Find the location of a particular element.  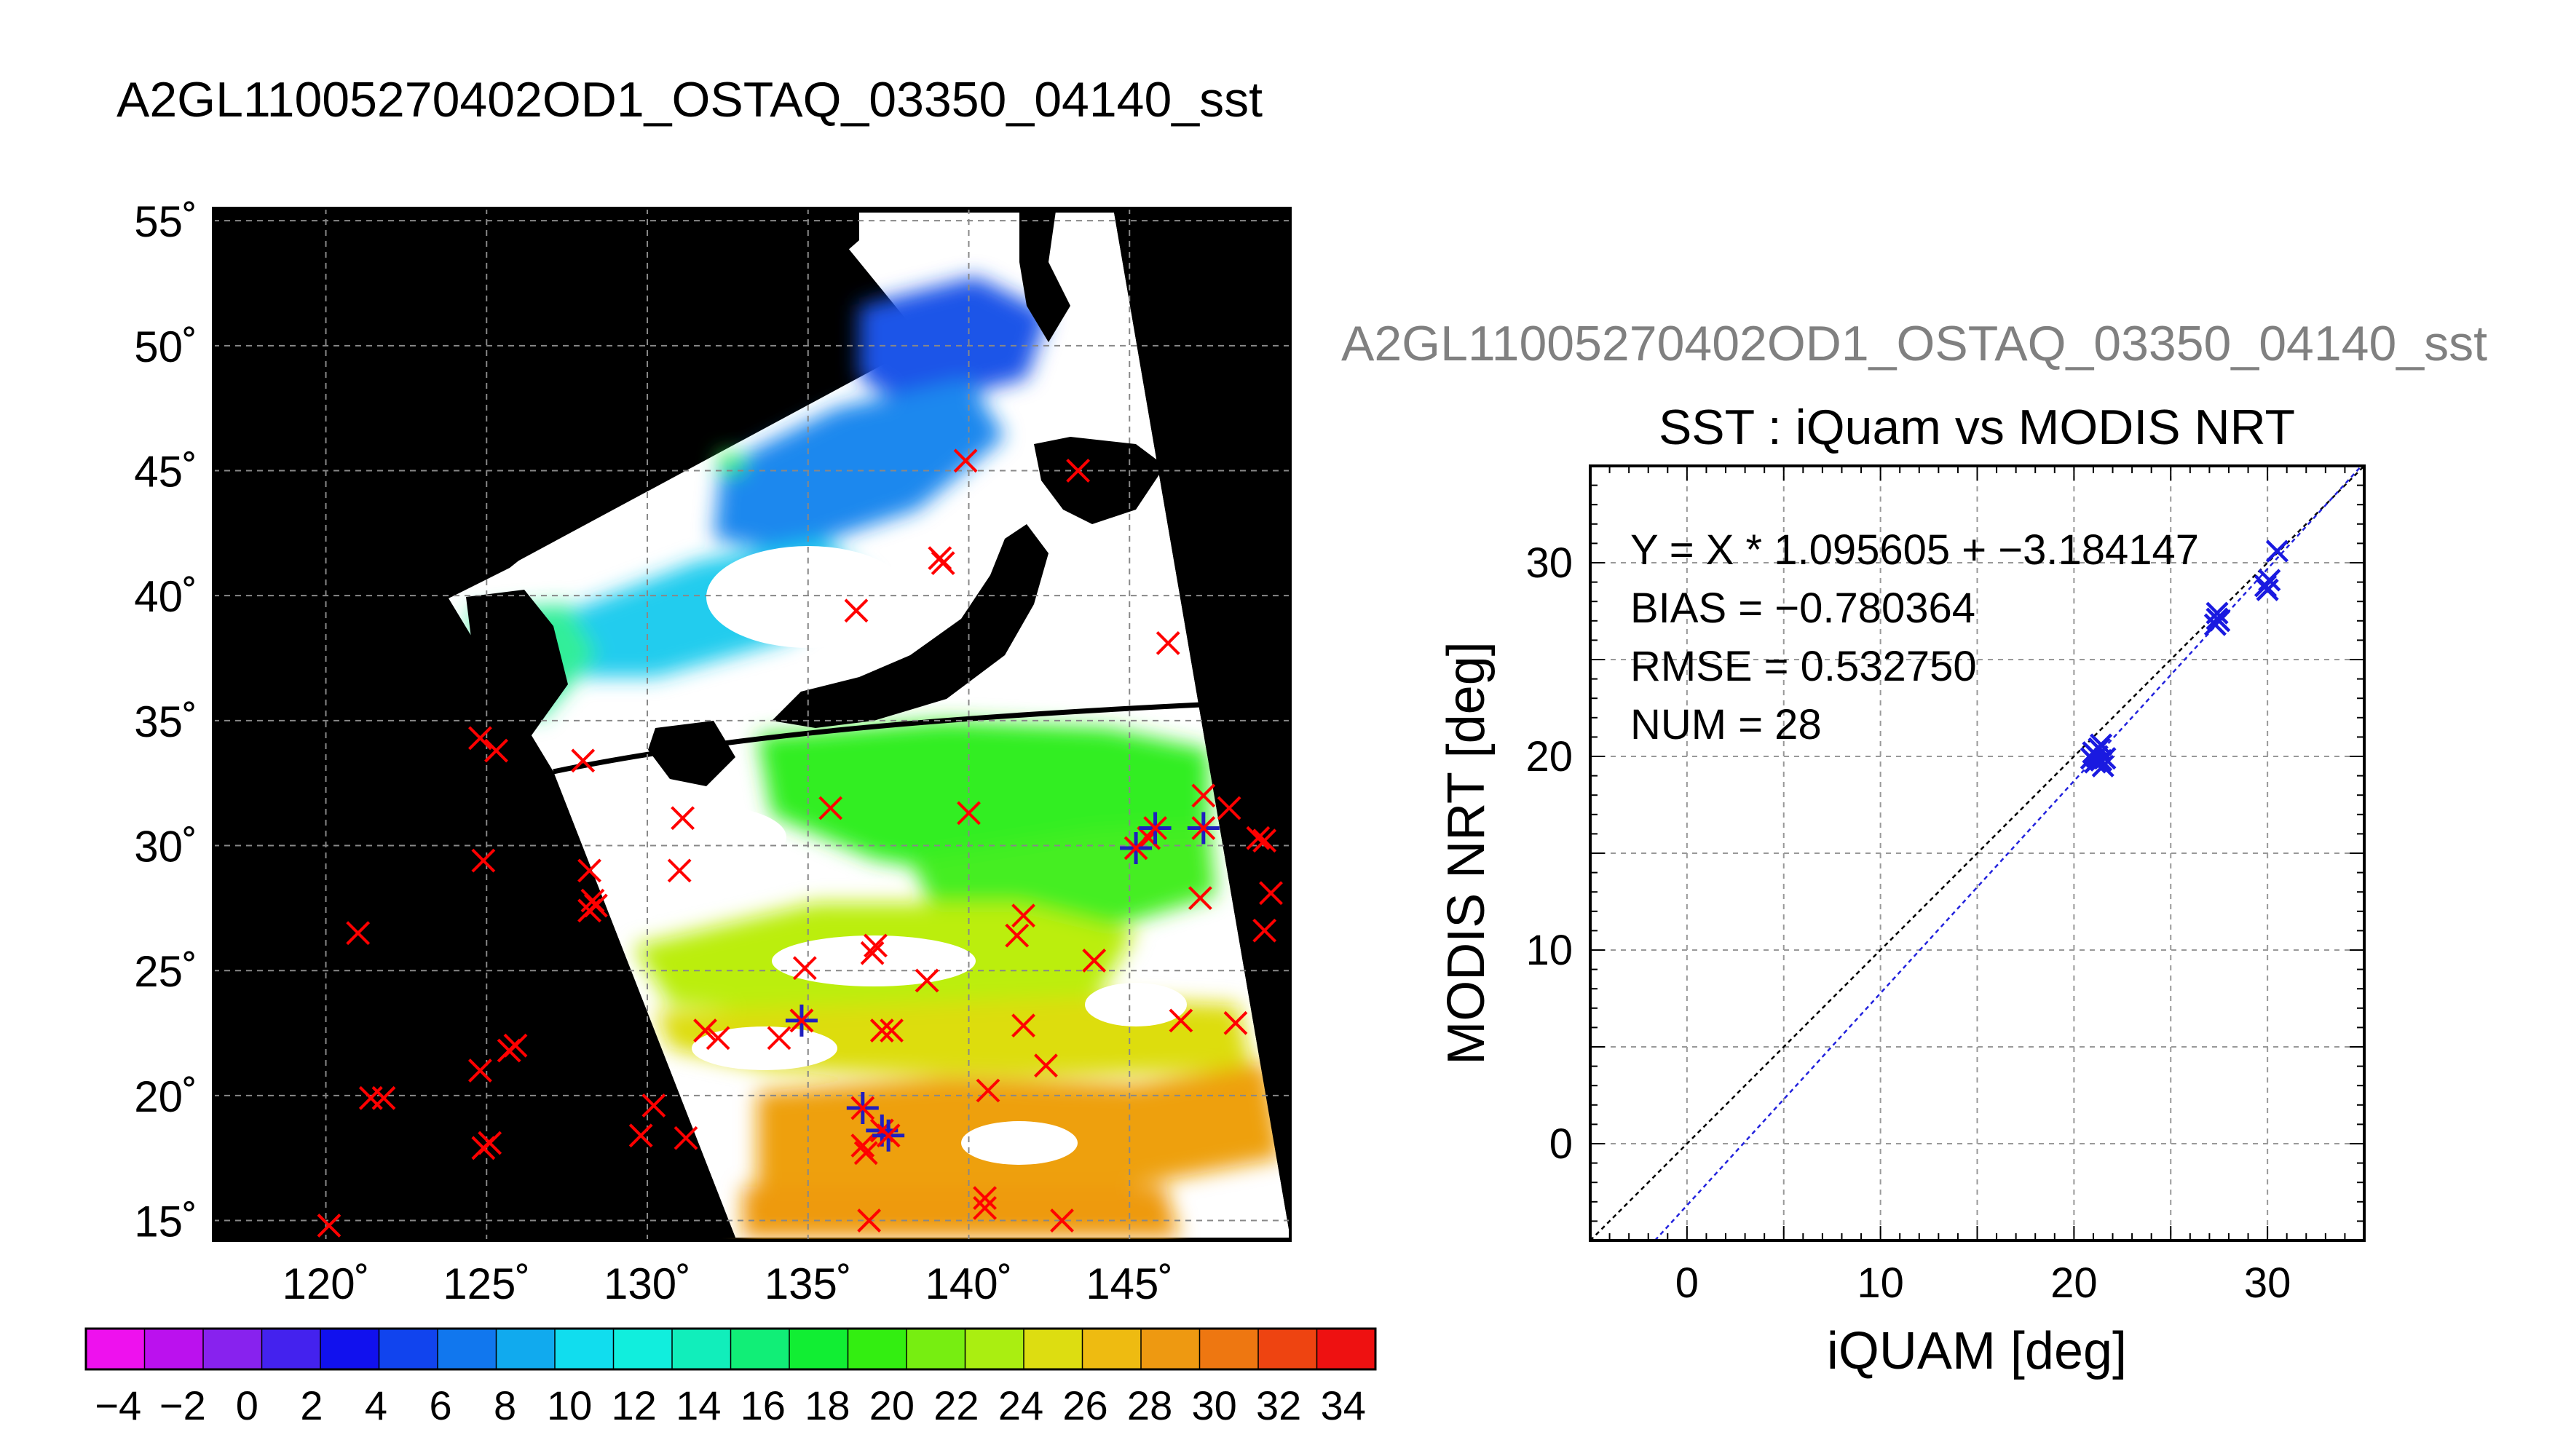

scatter-ylabel: MODIS NRT [deg] is located at coordinates (1466, 853).